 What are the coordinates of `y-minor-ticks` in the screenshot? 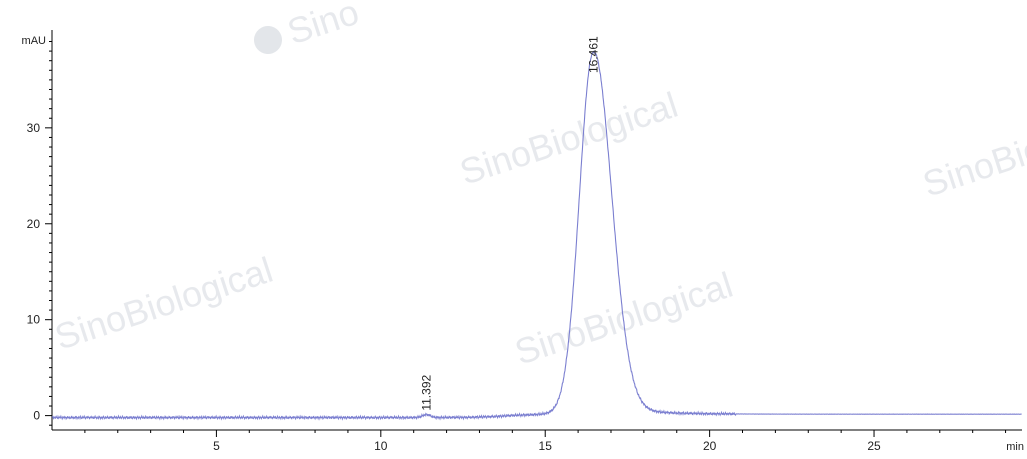 It's located at (50, 233).